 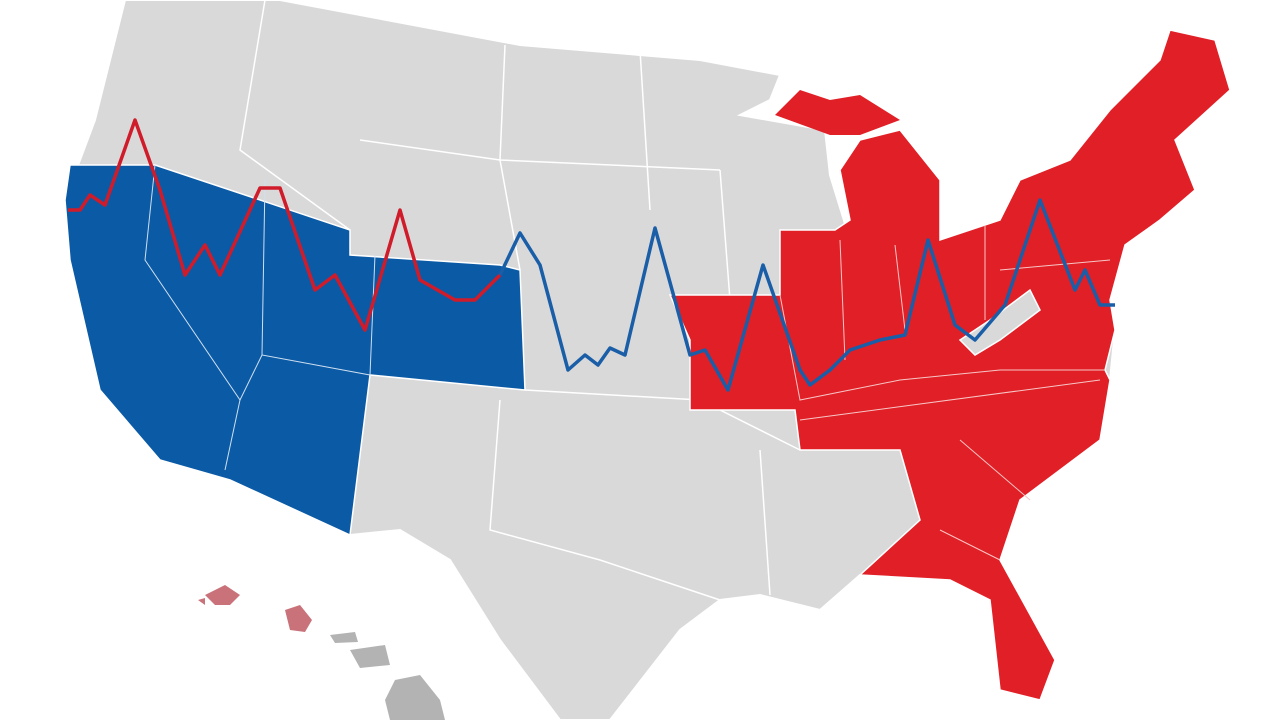 What do you see at coordinates (255, 608) in the screenshot?
I see `hawaii-red` at bounding box center [255, 608].